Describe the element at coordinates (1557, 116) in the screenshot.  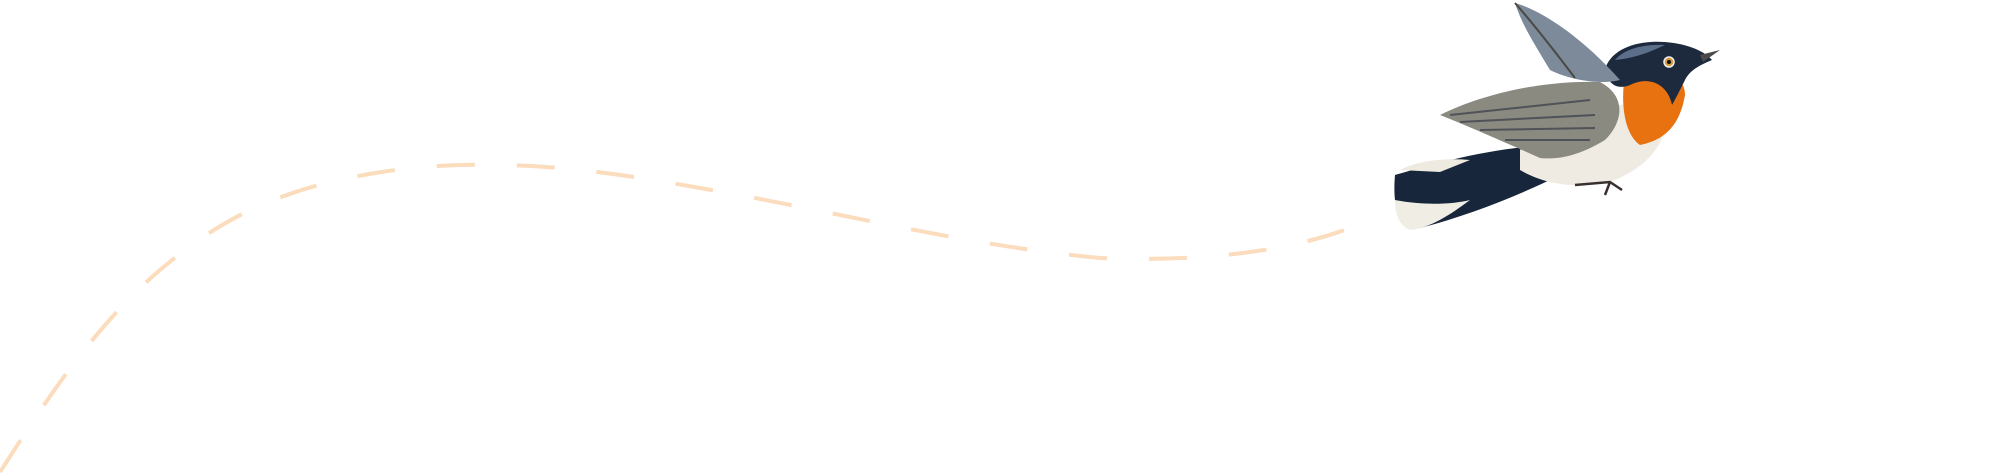
I see `bird-icon` at that location.